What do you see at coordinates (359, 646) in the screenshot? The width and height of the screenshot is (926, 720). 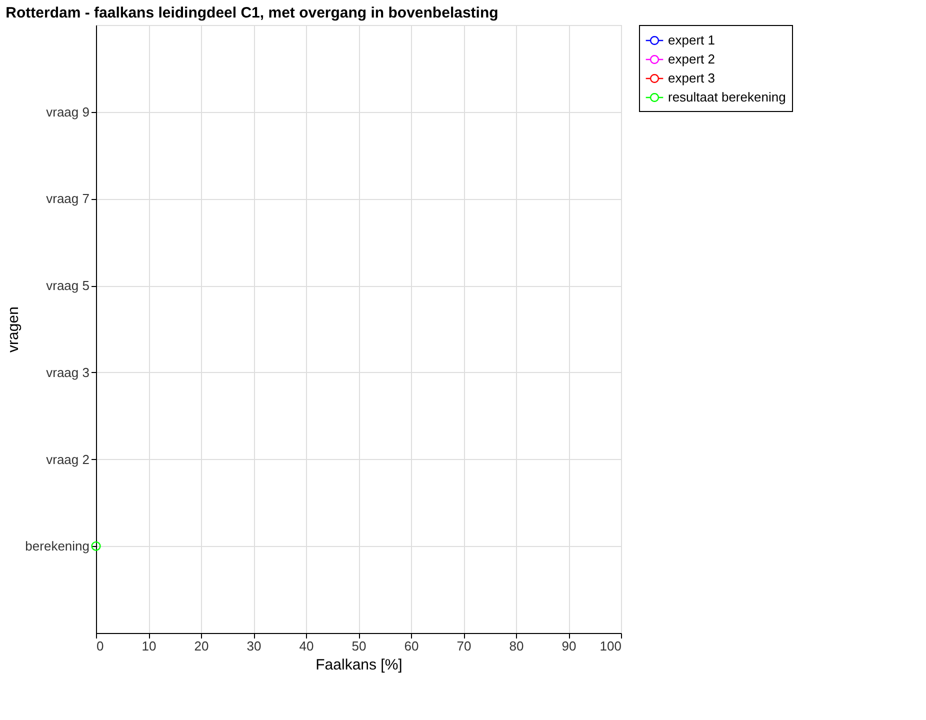 I see `x-tick-label: 50` at bounding box center [359, 646].